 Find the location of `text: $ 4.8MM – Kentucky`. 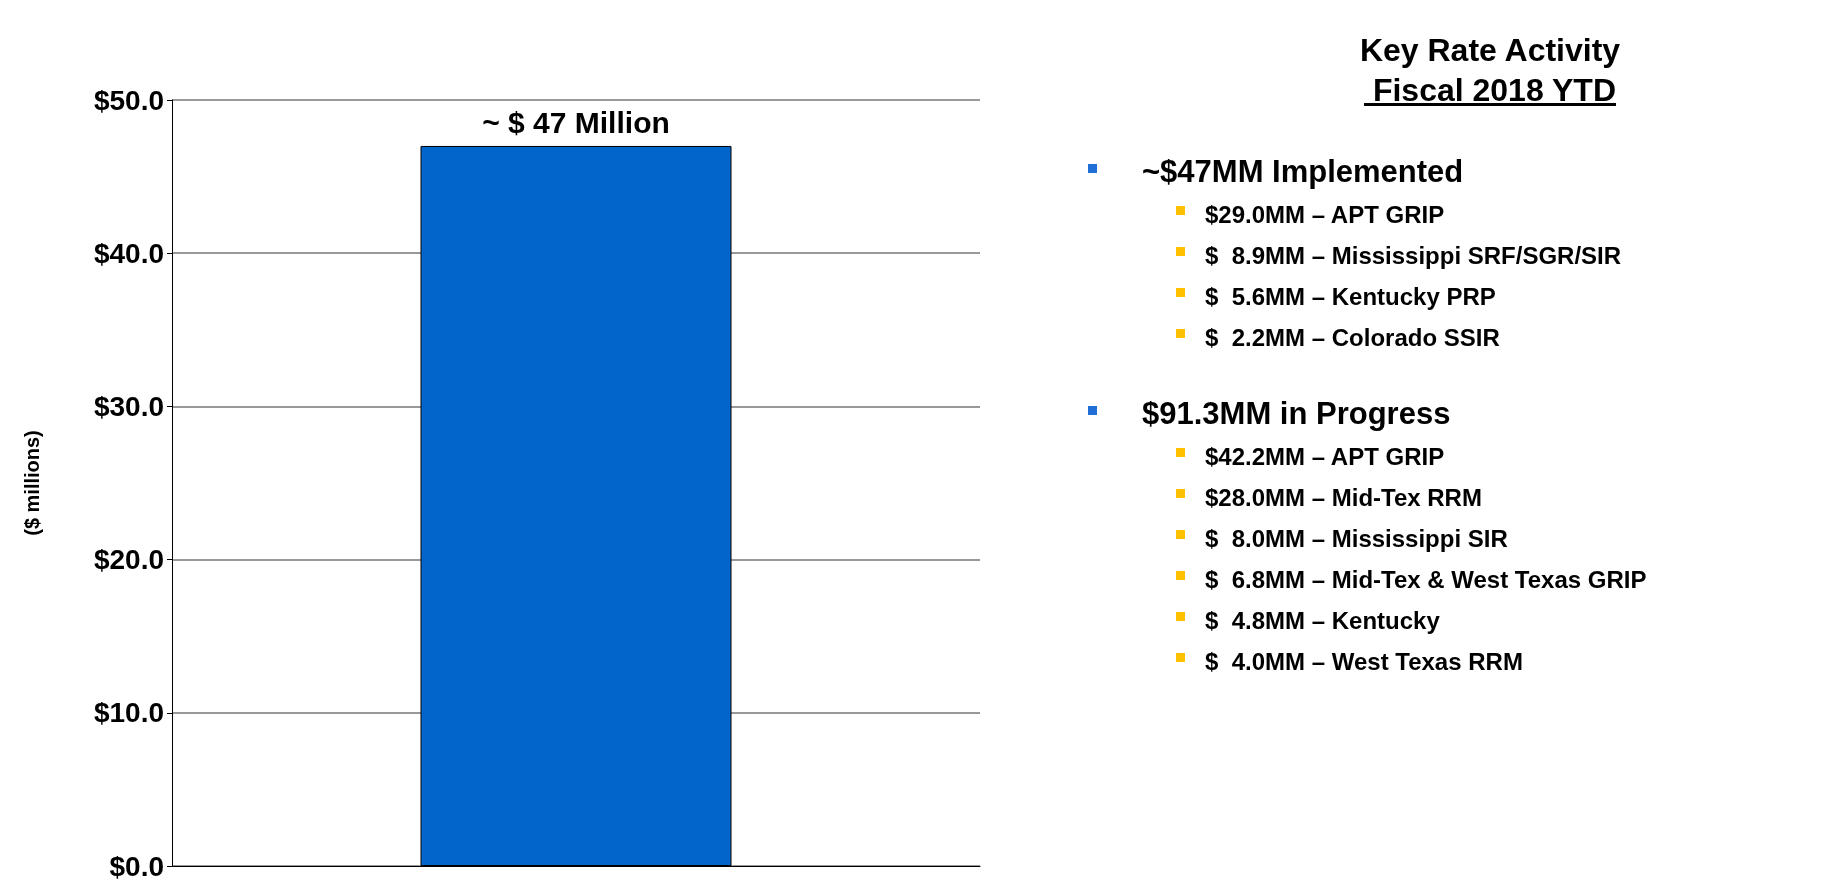

text: $ 4.8MM – Kentucky is located at coordinates (1322, 621).